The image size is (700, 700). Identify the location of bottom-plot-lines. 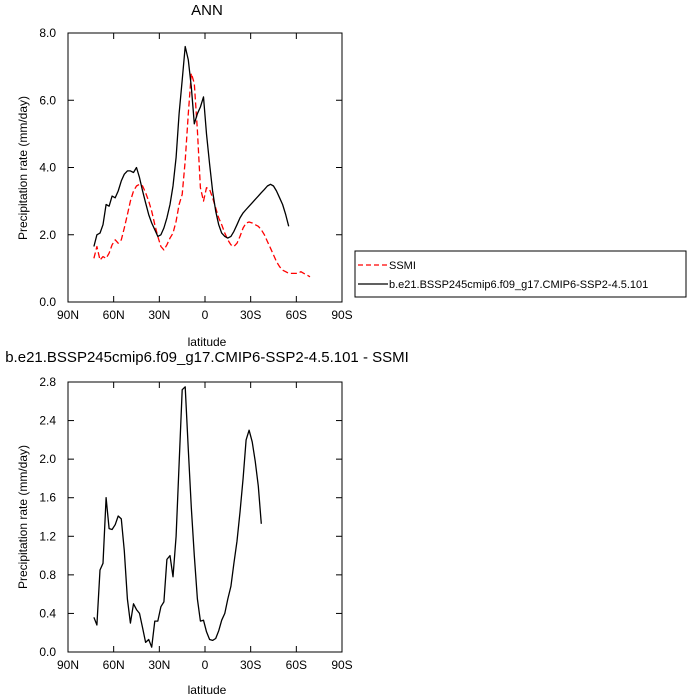
(177, 517).